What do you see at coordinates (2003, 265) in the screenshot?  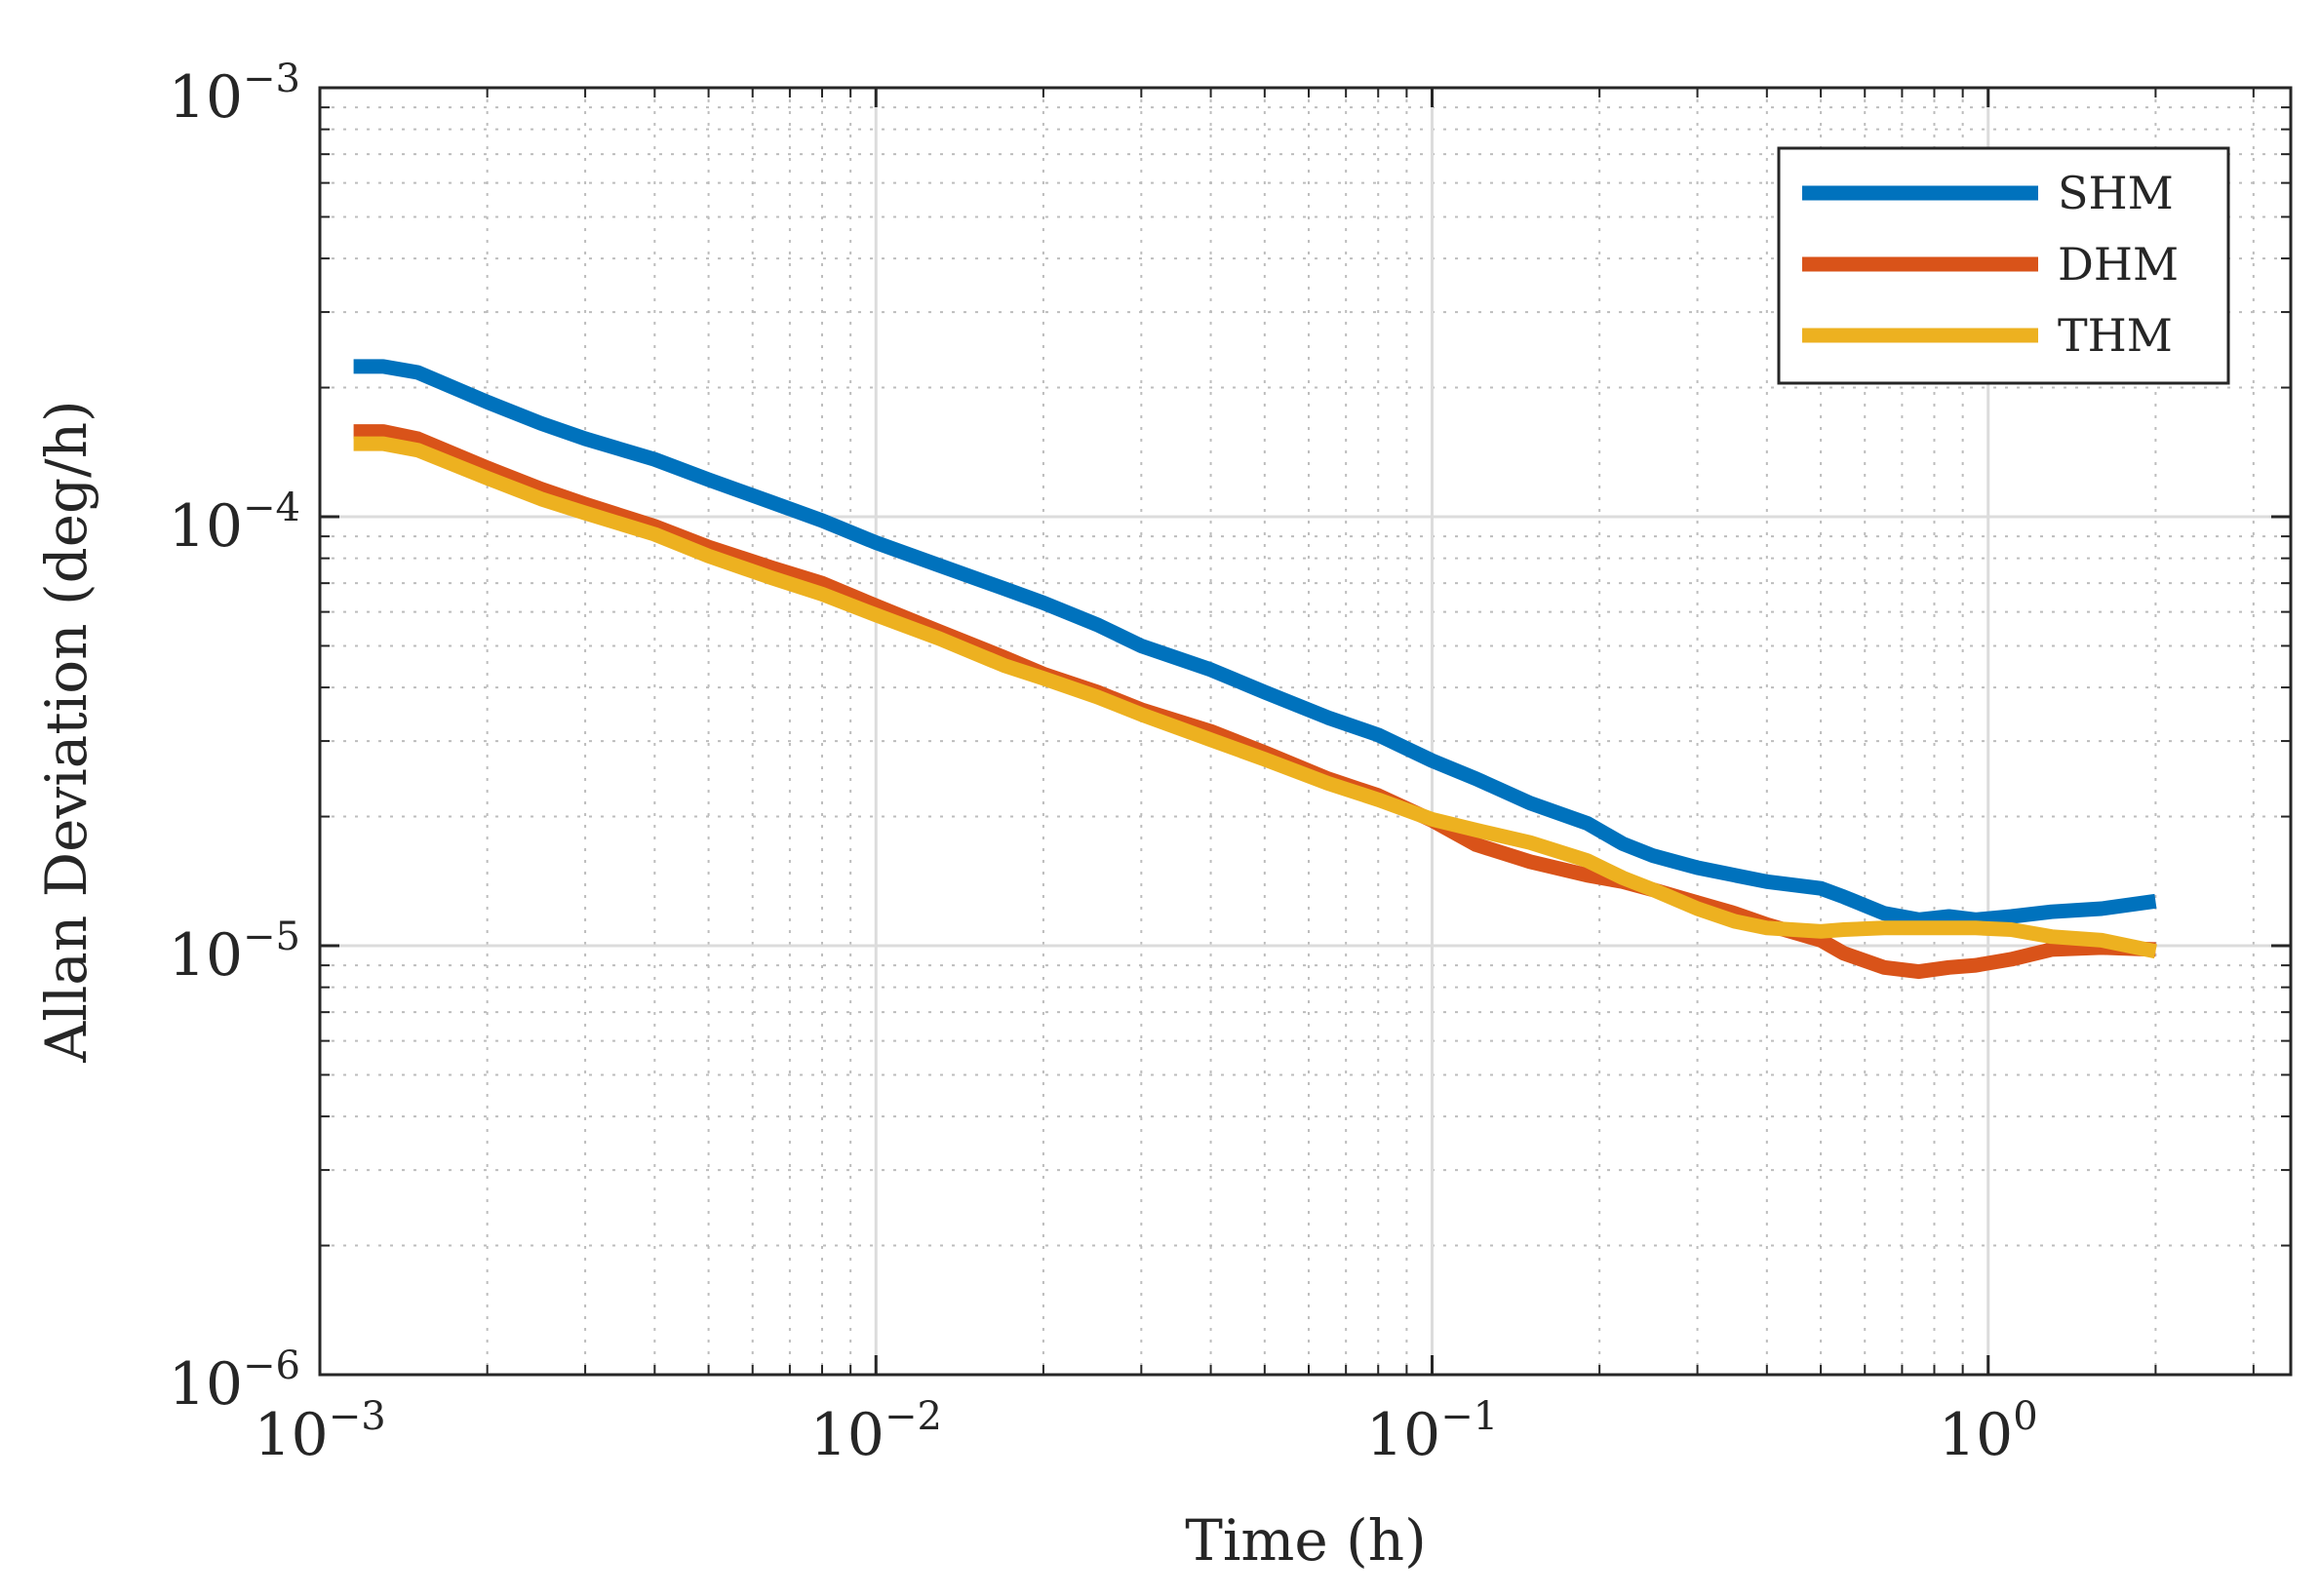 I see `legend: SHM DHM THM` at bounding box center [2003, 265].